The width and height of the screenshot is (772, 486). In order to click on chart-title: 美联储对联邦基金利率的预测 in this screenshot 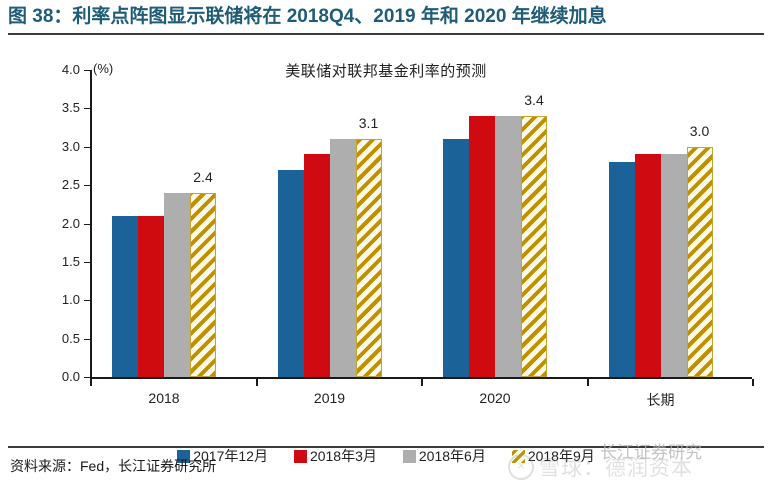, I will do `click(386, 71)`.